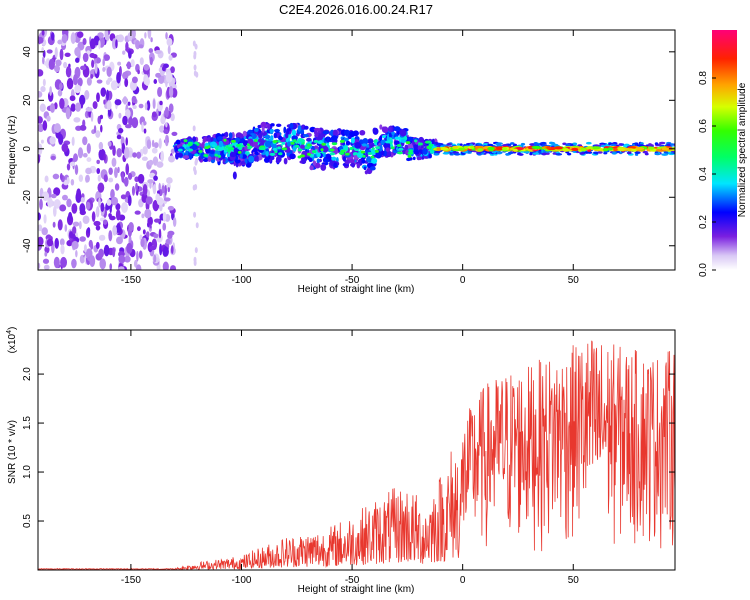 The width and height of the screenshot is (750, 600). What do you see at coordinates (27, 521) in the screenshot?
I see `y-tick-label: 0.5` at bounding box center [27, 521].